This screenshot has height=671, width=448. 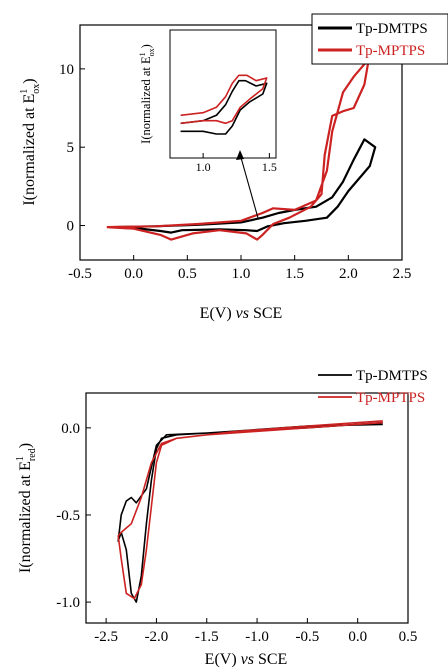 I want to click on top-x-tick-label: 2.5, so click(x=402, y=274).